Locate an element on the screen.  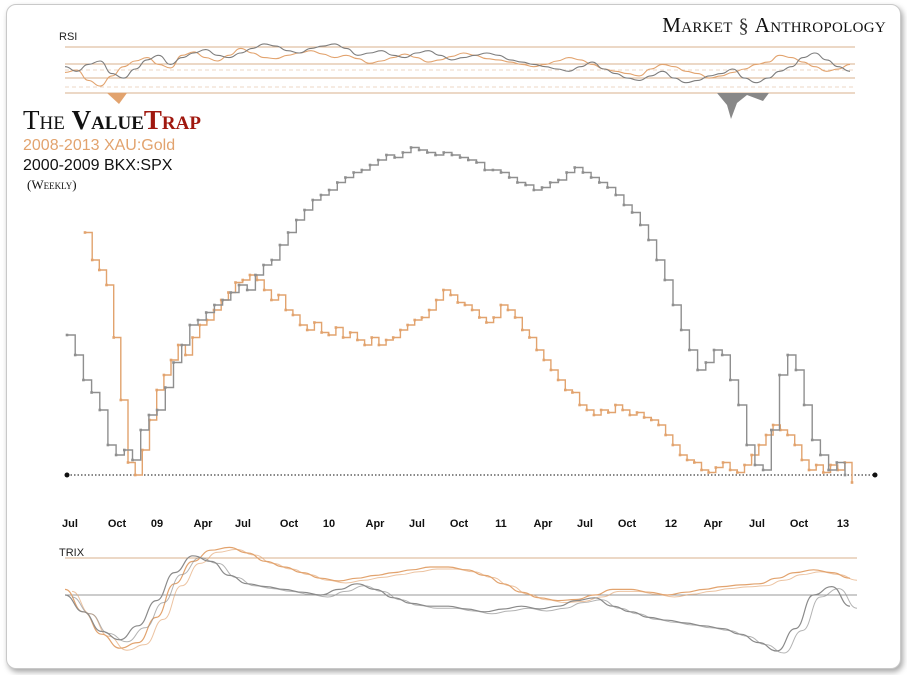
title-value: Value is located at coordinates (107, 120).